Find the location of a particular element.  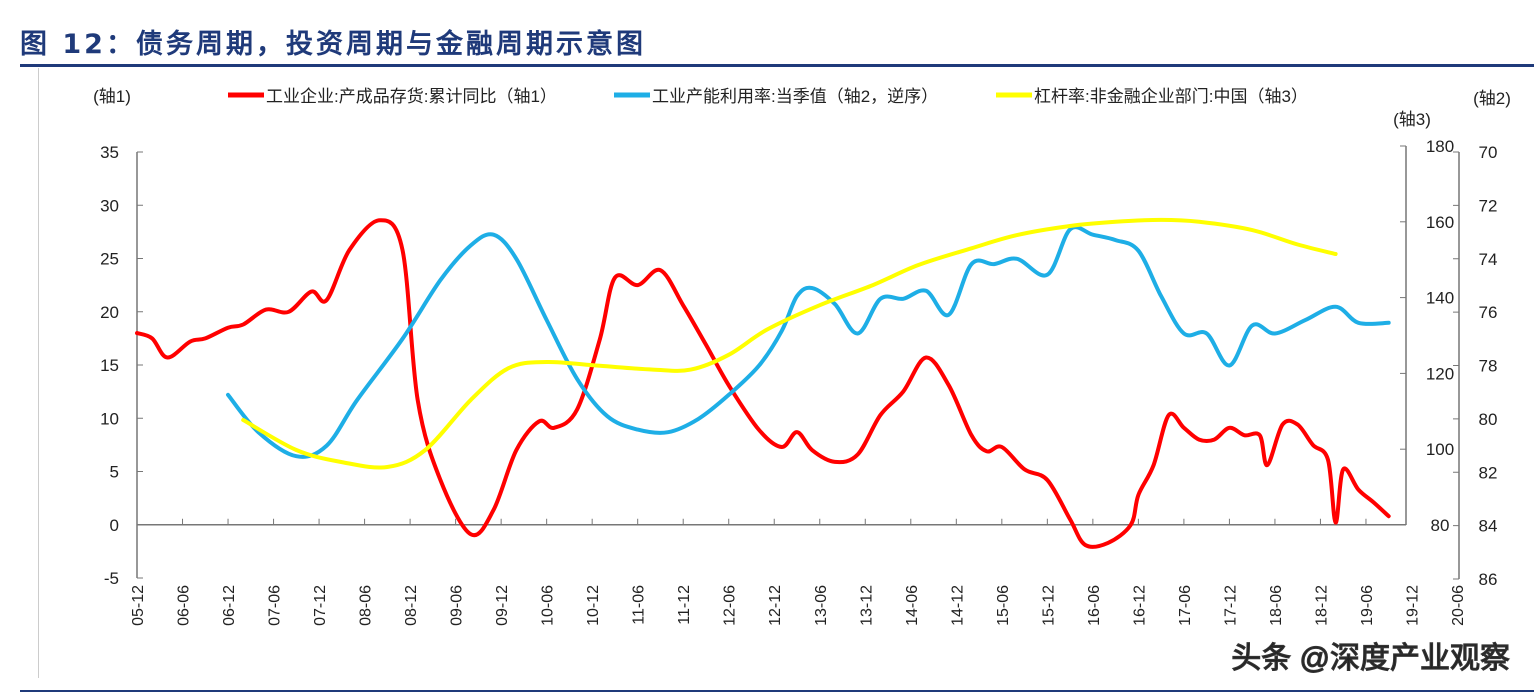

axis3-tick-label: 100 is located at coordinates (1440, 449).